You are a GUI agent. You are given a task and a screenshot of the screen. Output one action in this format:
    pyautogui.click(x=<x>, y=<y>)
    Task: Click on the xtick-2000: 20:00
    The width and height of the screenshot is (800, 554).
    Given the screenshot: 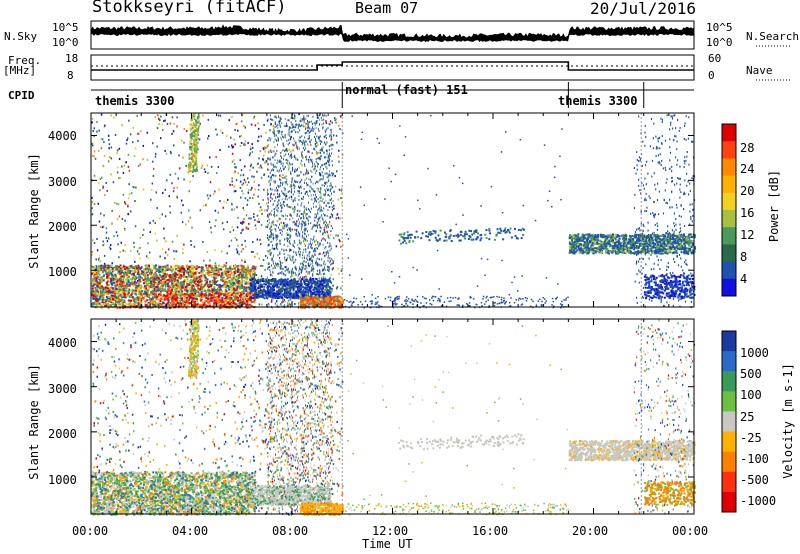 What is the action you would take?
    pyautogui.click(x=590, y=531)
    